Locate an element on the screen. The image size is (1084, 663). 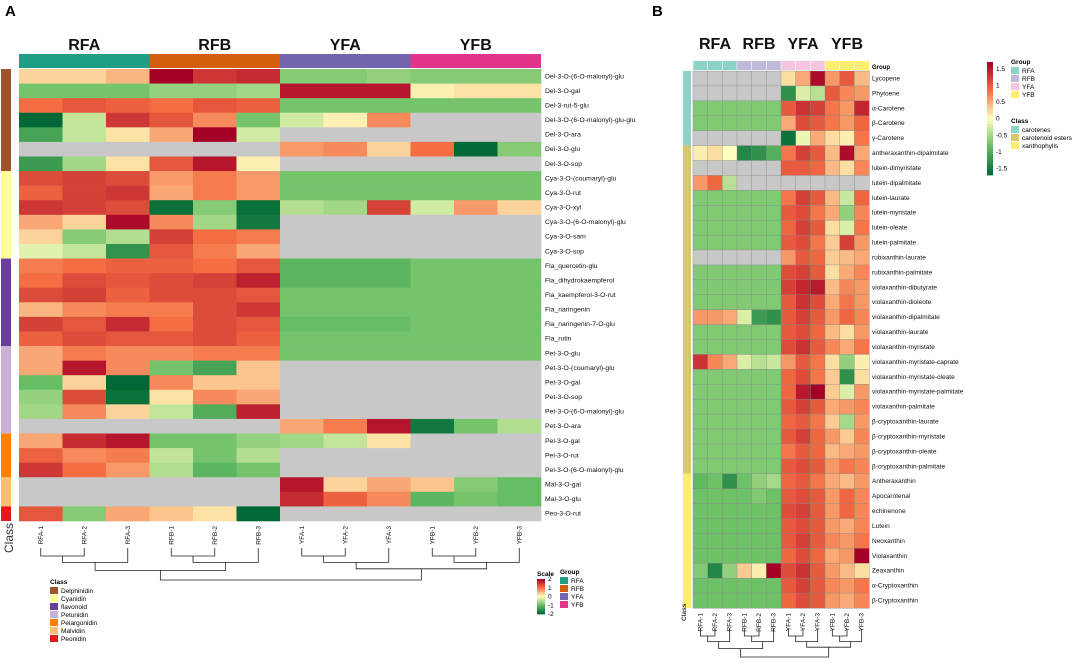
group-b-legend-label: RFA is located at coordinates (1028, 71).